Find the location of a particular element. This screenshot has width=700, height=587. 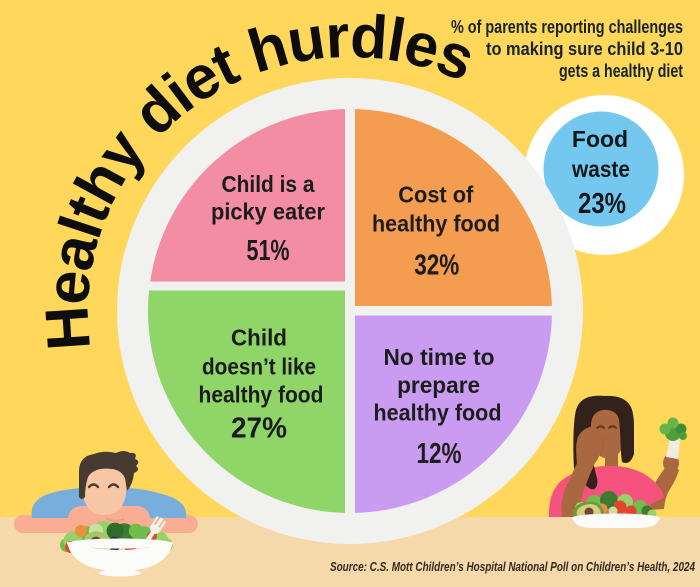

svg-text: 27% is located at coordinates (259, 428).